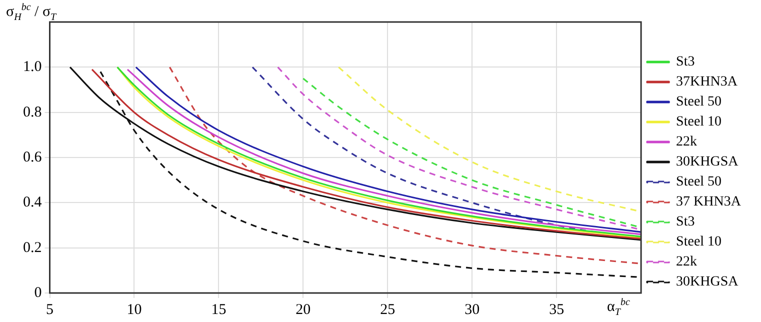 The image size is (761, 322). Describe the element at coordinates (32, 112) in the screenshot. I see `y-tick-label: 0.8` at that location.